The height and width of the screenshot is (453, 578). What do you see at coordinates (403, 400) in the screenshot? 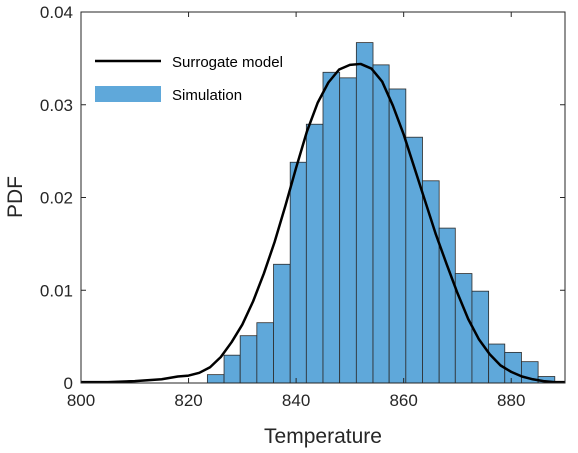
I see `x-tick-label: 860` at bounding box center [403, 400].